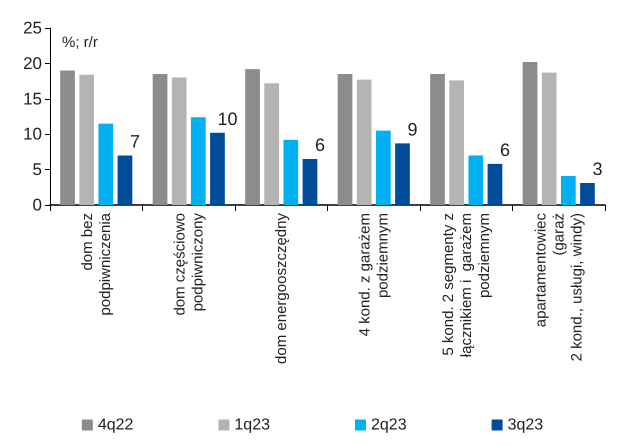 The height and width of the screenshot is (446, 625). I want to click on data-label: 9, so click(412, 129).